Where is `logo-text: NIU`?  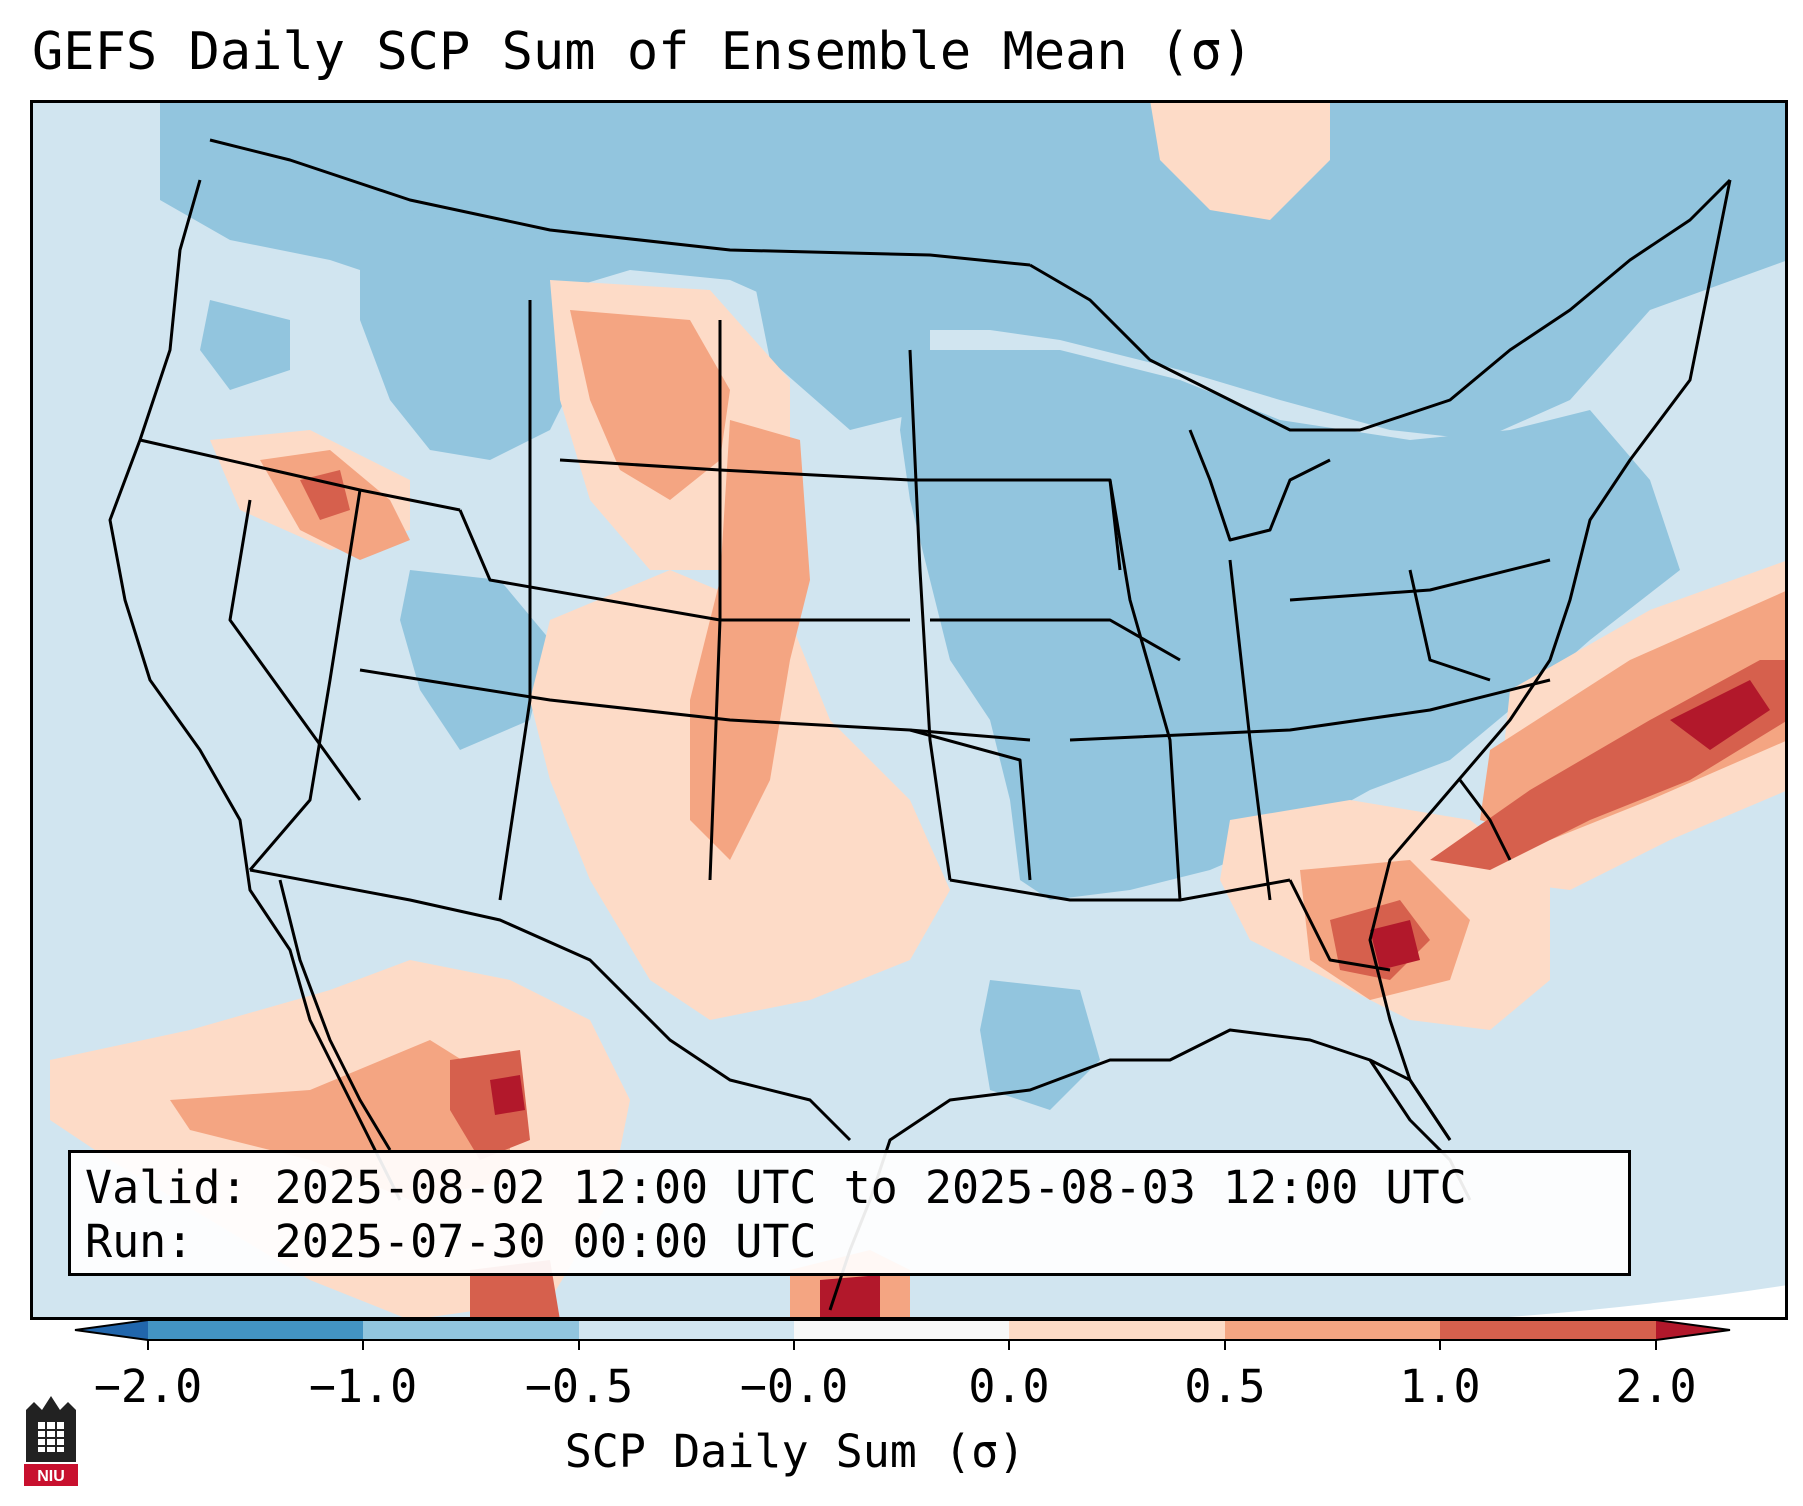
logo-text: NIU is located at coordinates (51, 1476).